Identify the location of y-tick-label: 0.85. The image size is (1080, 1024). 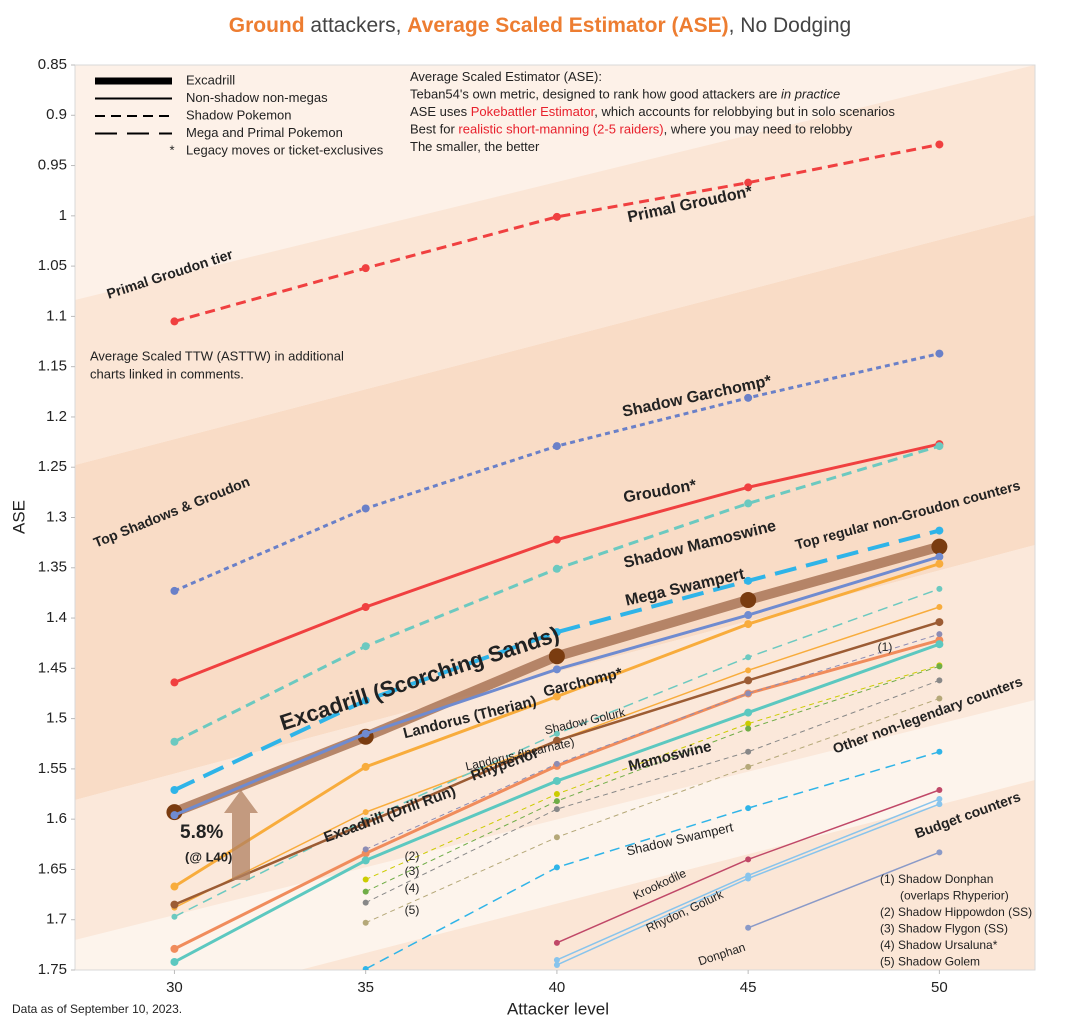
(52, 64).